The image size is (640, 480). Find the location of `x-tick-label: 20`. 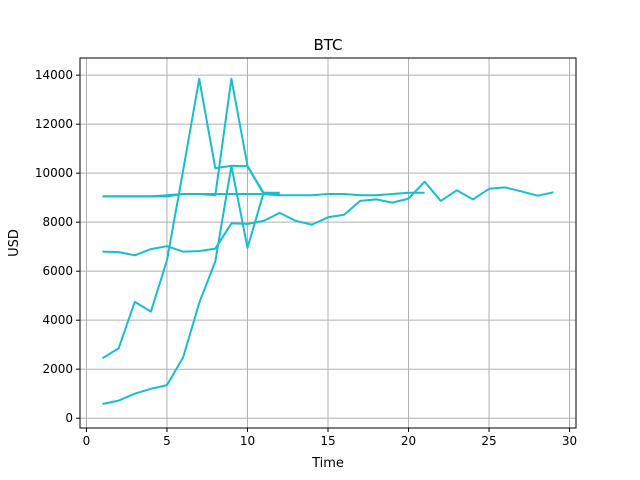

x-tick-label: 20 is located at coordinates (408, 441).